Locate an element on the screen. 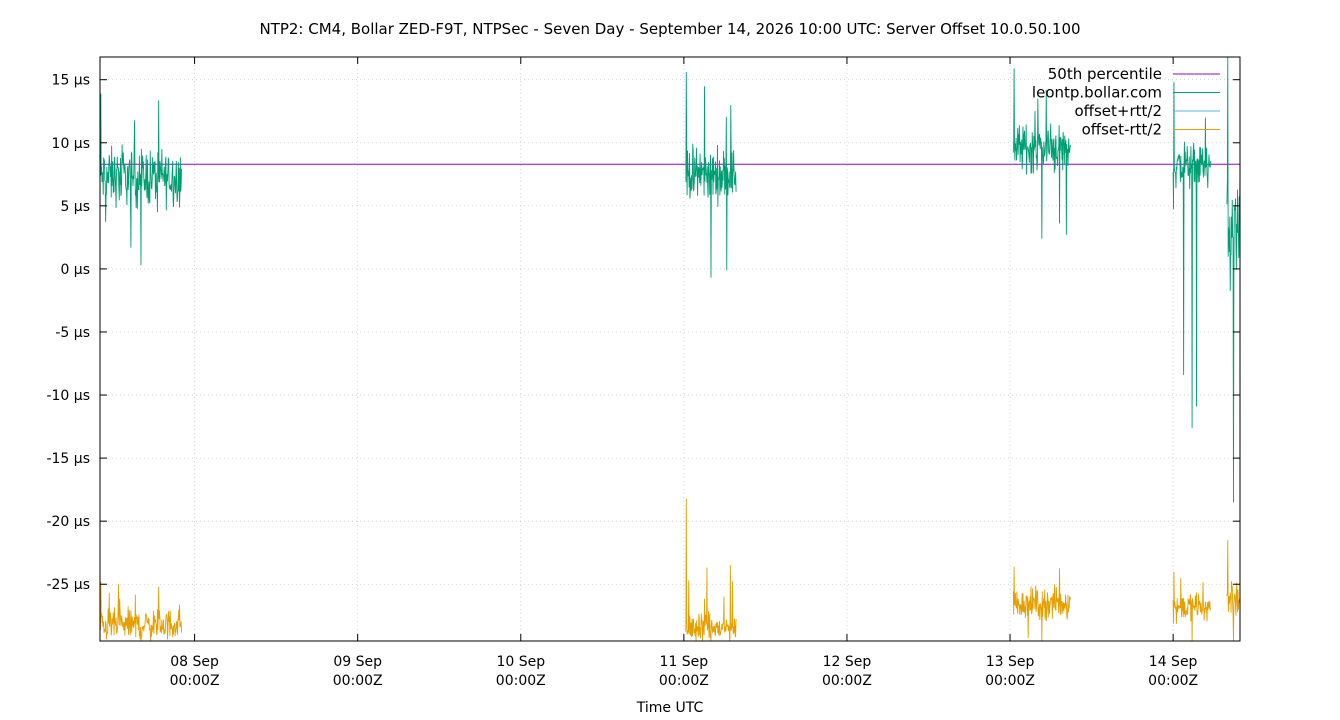  y-tick-label: -10 µs is located at coordinates (68, 396).